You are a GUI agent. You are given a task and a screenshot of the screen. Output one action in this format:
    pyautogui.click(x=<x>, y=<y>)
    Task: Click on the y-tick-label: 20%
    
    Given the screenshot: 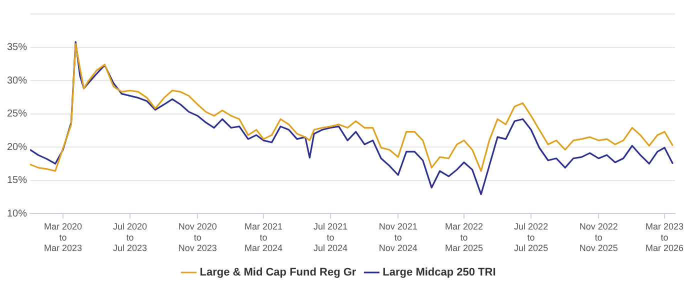 What is the action you would take?
    pyautogui.click(x=17, y=147)
    